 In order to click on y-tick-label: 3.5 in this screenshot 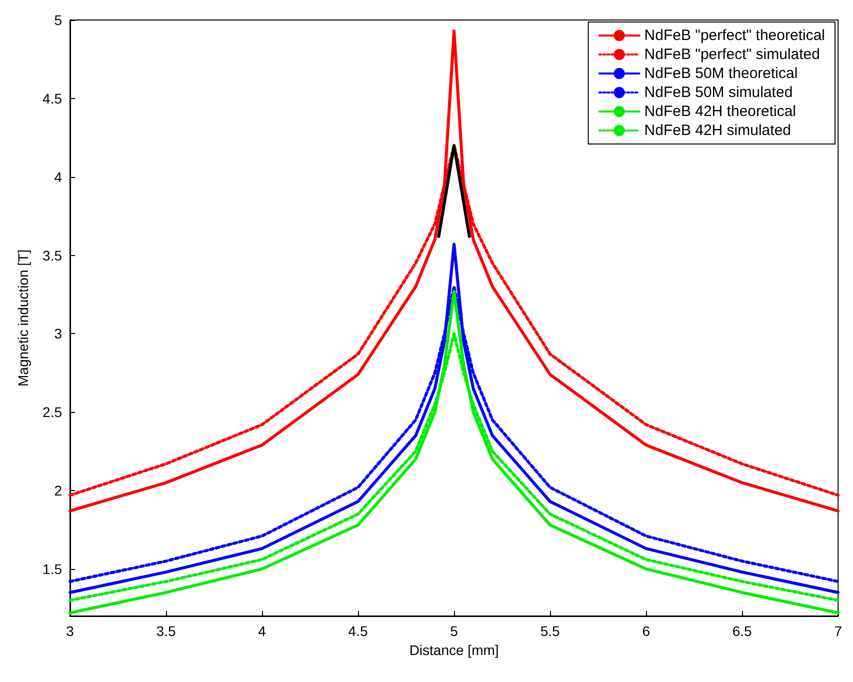, I will do `click(52, 255)`.